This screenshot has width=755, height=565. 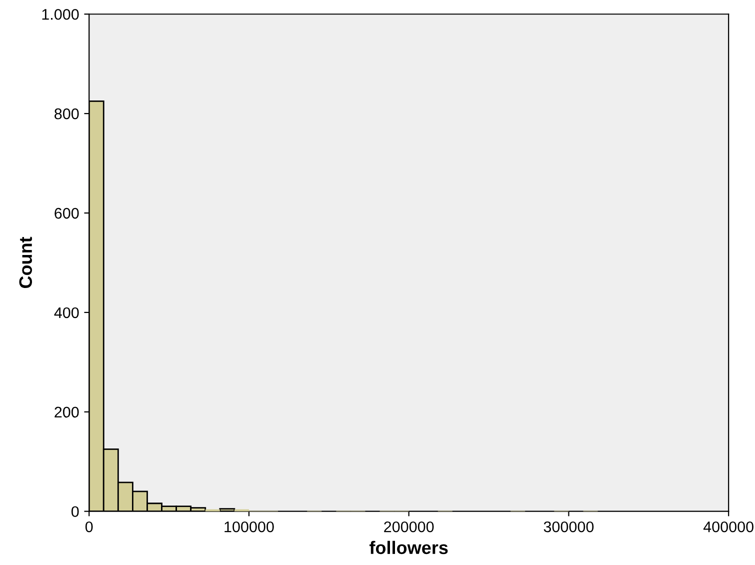 I want to click on x-tick-label: 300000, so click(x=569, y=526).